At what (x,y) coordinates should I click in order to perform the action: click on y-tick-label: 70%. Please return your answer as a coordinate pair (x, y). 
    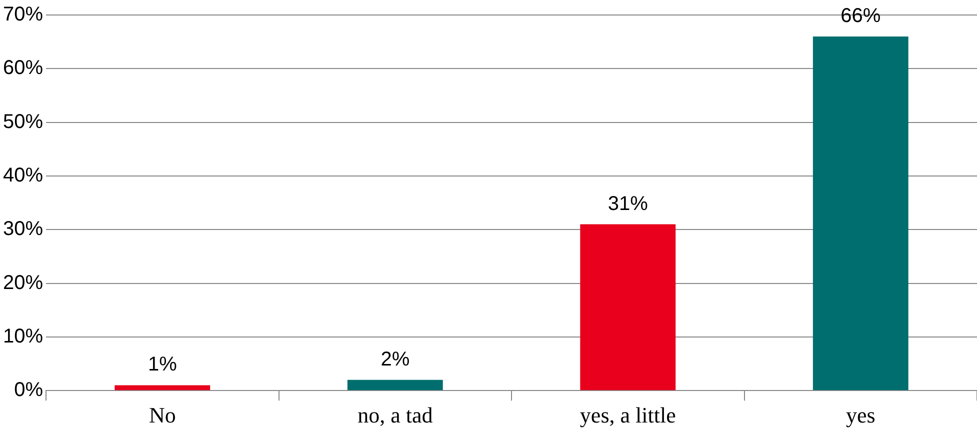
    Looking at the image, I should click on (23, 15).